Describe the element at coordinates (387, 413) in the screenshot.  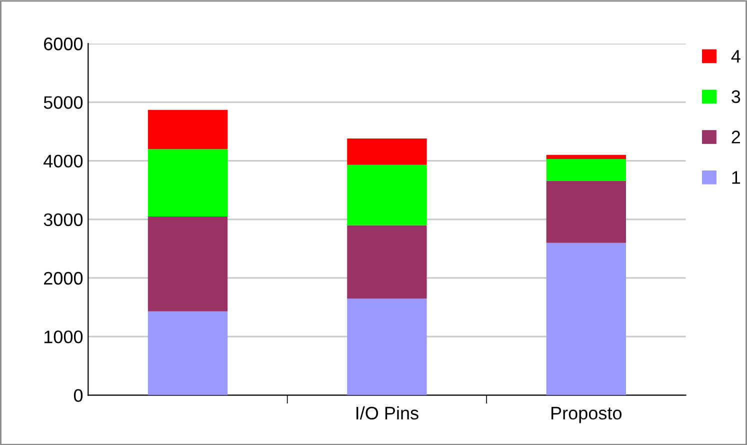
I see `x-tick-label: I/O Pins` at that location.